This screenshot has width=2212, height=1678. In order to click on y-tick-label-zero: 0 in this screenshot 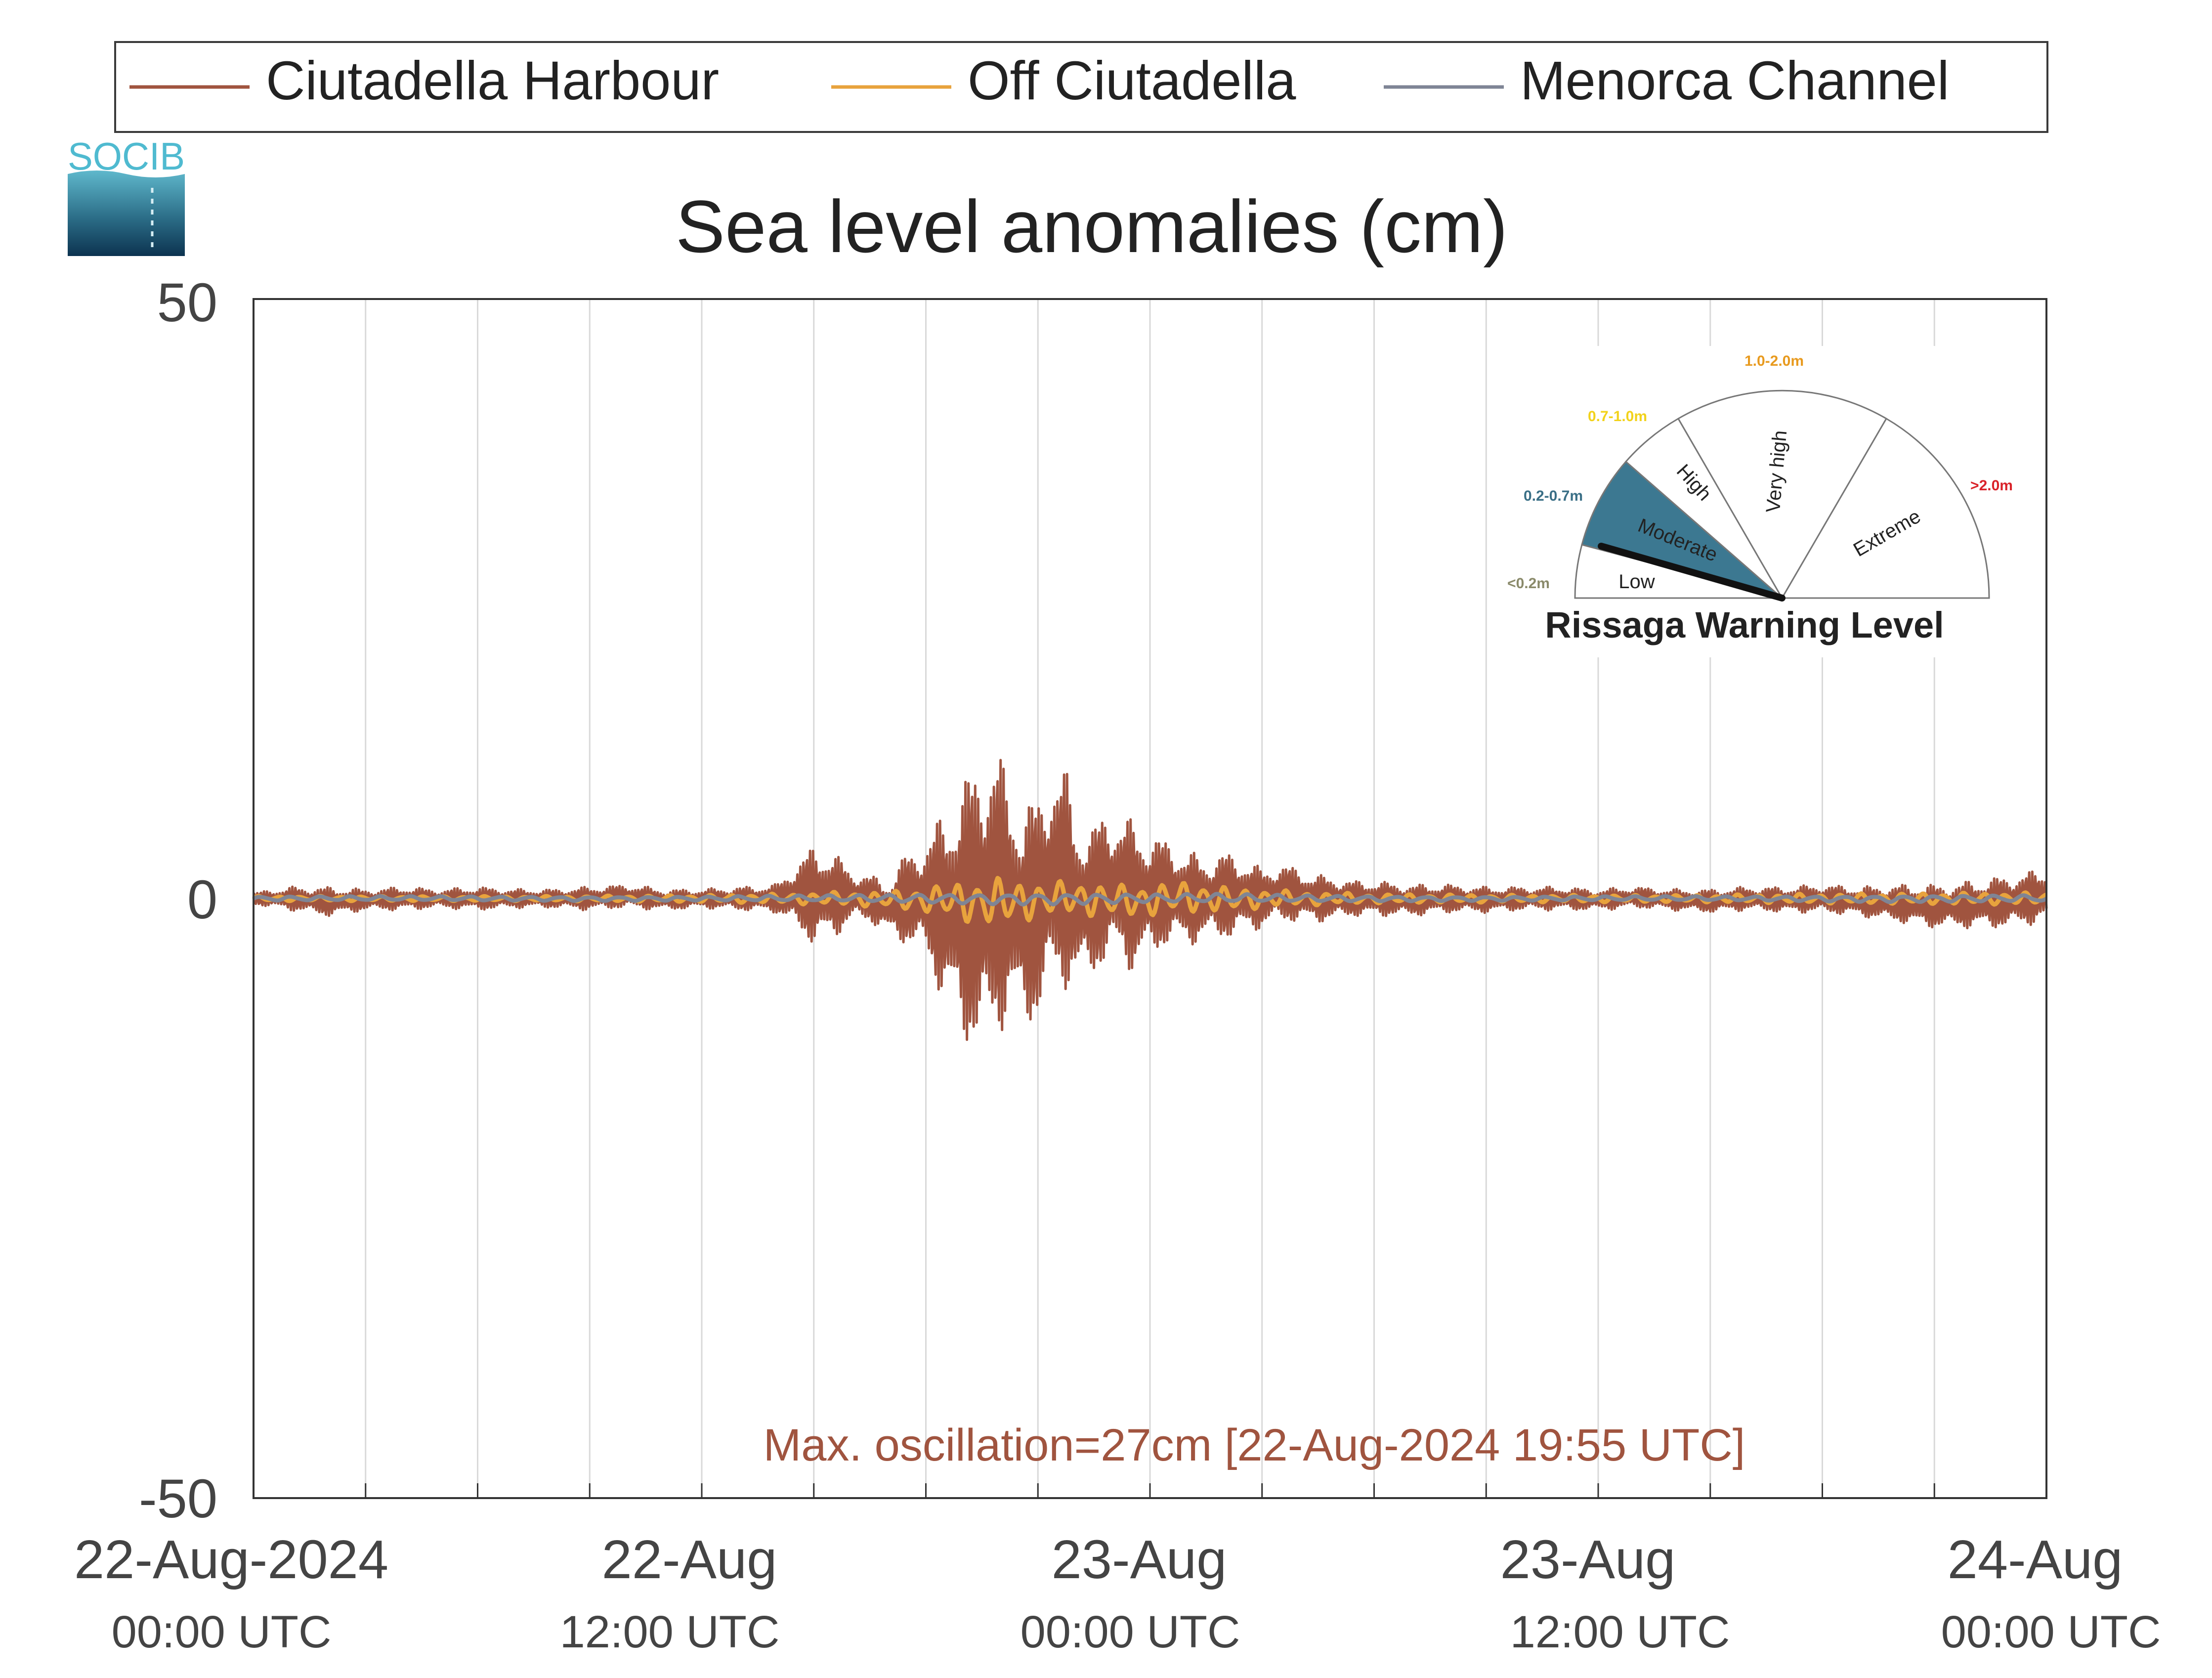, I will do `click(202, 899)`.